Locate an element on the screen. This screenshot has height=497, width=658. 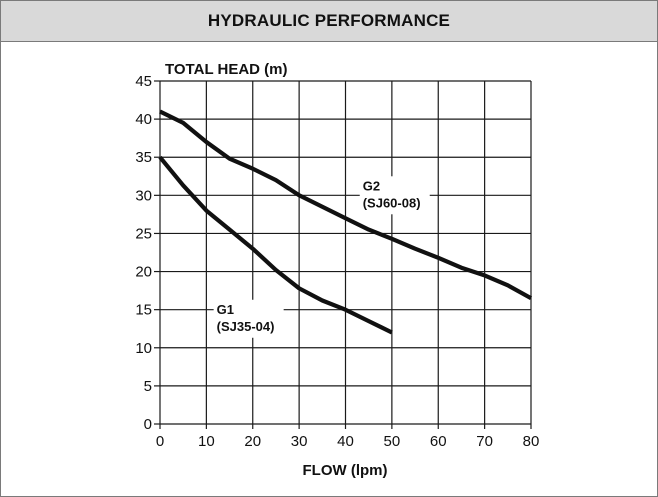
x-axis-title: FLOW (lpm) is located at coordinates (345, 470).